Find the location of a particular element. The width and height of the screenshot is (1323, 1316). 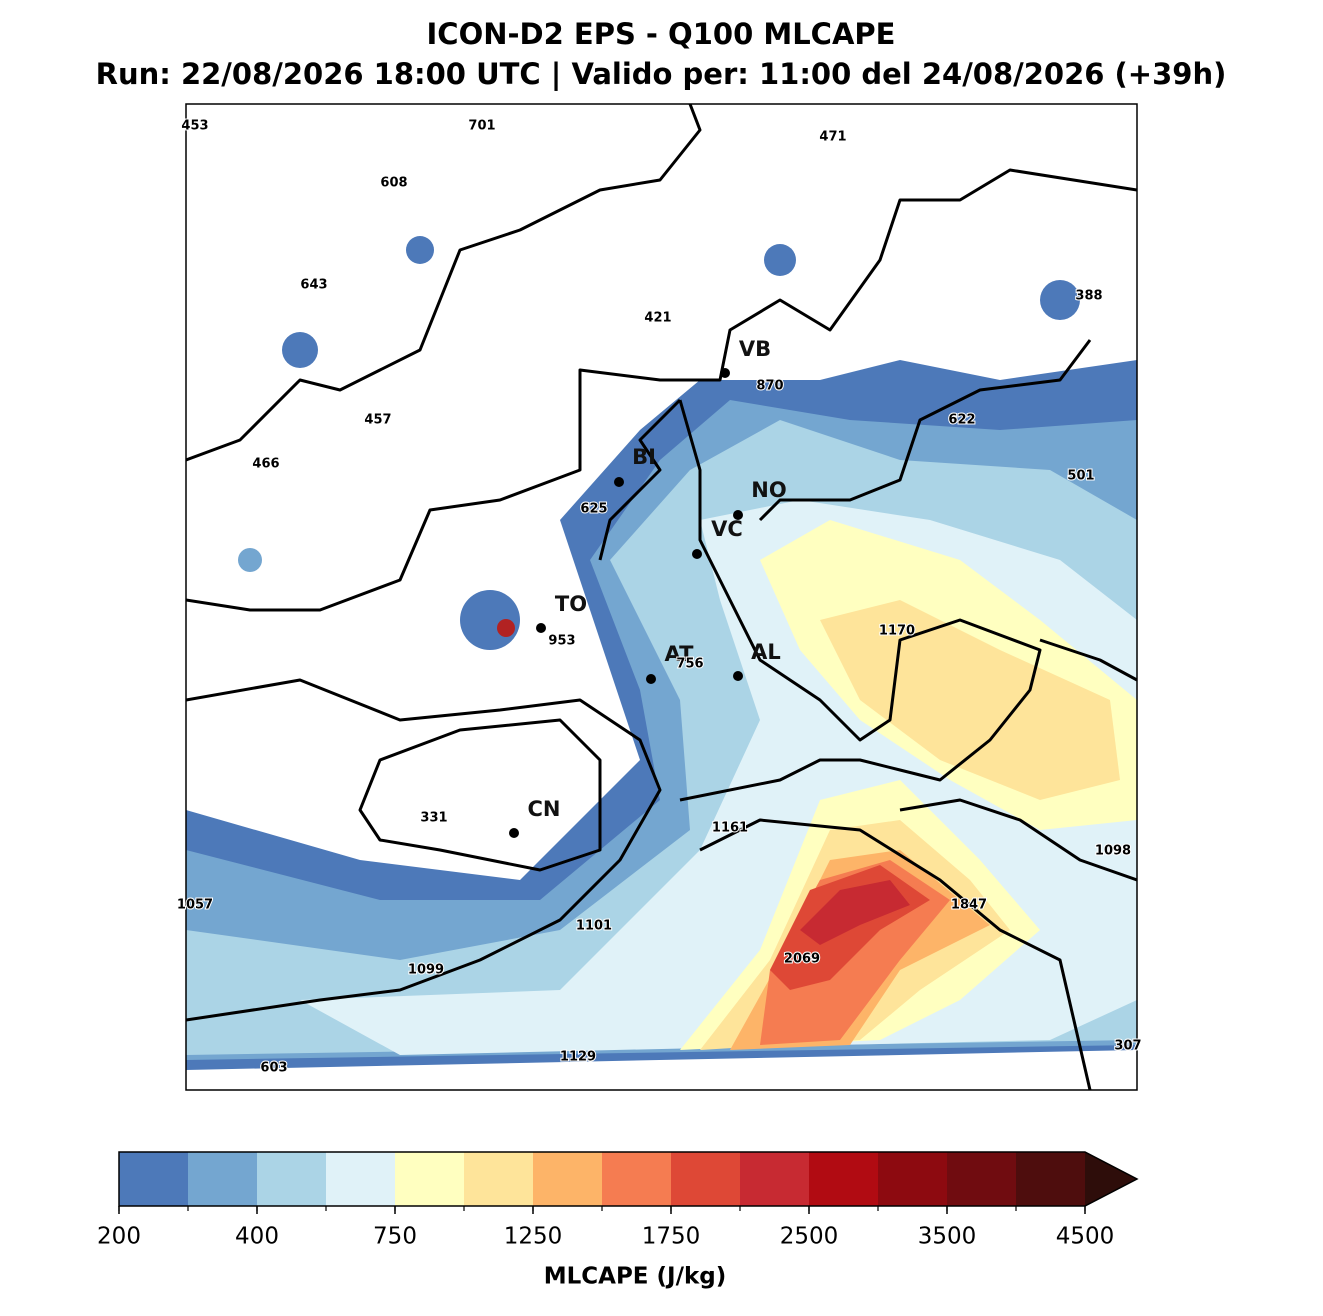

value-label: 2069 is located at coordinates (802, 959).